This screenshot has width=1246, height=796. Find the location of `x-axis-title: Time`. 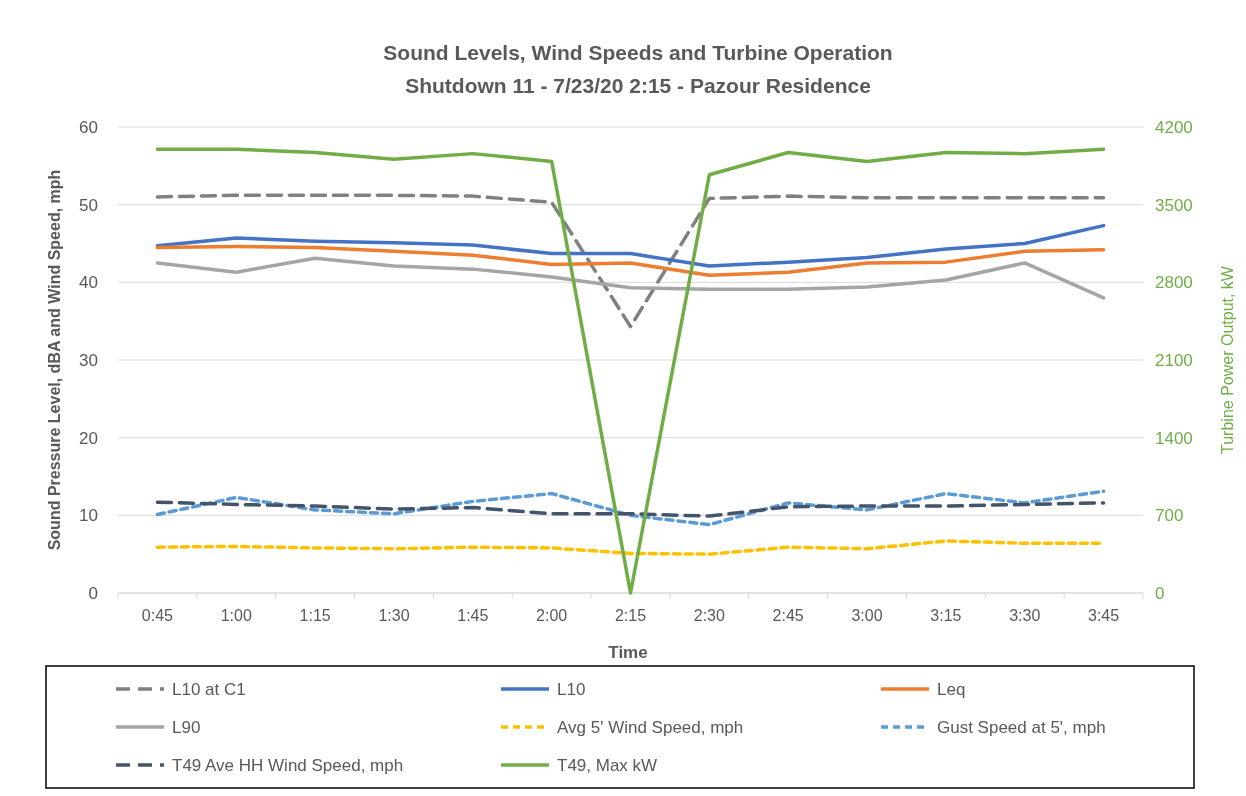

x-axis-title: Time is located at coordinates (628, 652).